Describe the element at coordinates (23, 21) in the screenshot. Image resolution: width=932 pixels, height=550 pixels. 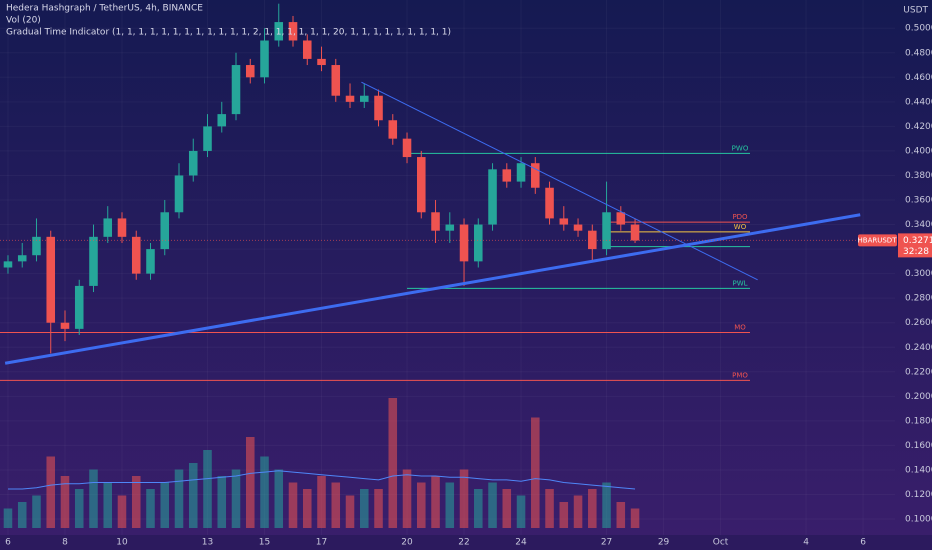
I see `indicator: Vol (20)` at that location.